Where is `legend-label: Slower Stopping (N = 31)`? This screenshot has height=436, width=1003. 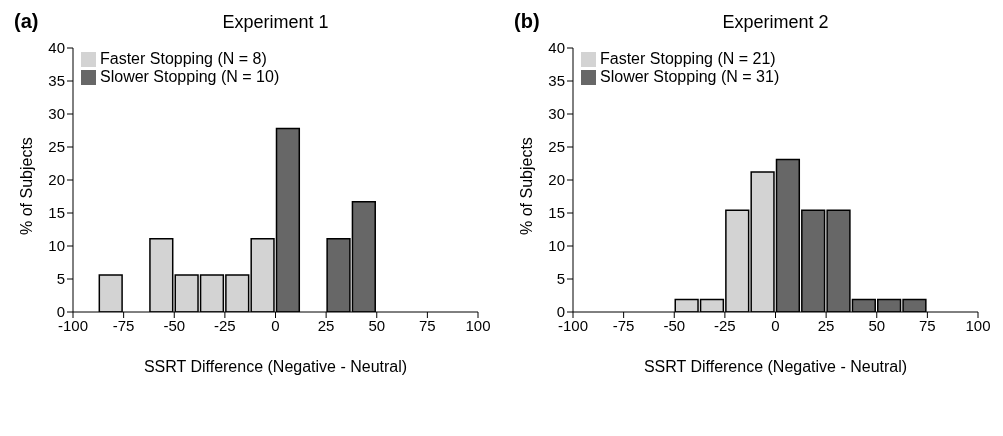
legend-label: Slower Stopping (N = 31) is located at coordinates (690, 76).